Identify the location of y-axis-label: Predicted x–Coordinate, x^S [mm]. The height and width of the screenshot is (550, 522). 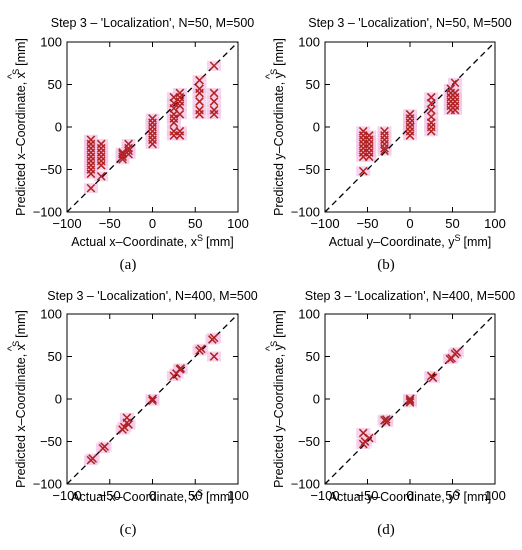
(17, 399).